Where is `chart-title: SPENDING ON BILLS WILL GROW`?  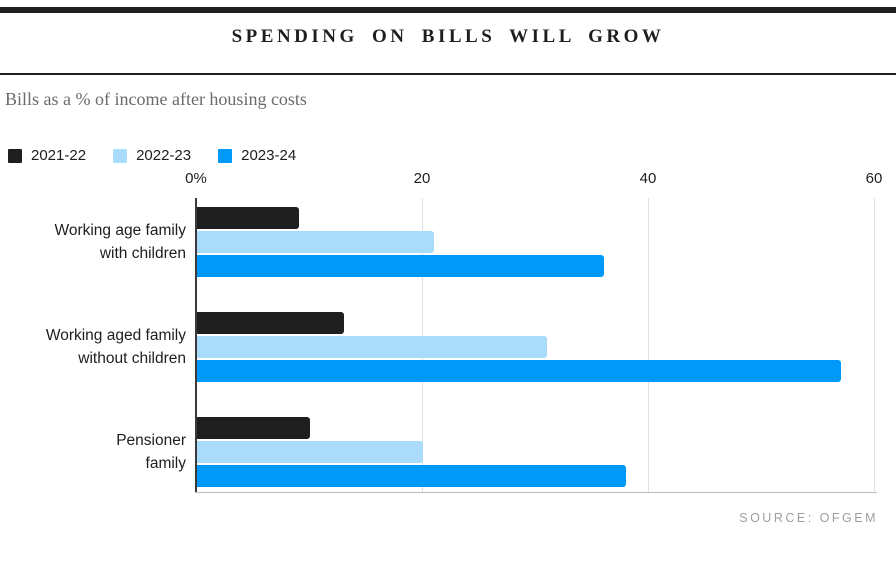 chart-title: SPENDING ON BILLS WILL GROW is located at coordinates (448, 36).